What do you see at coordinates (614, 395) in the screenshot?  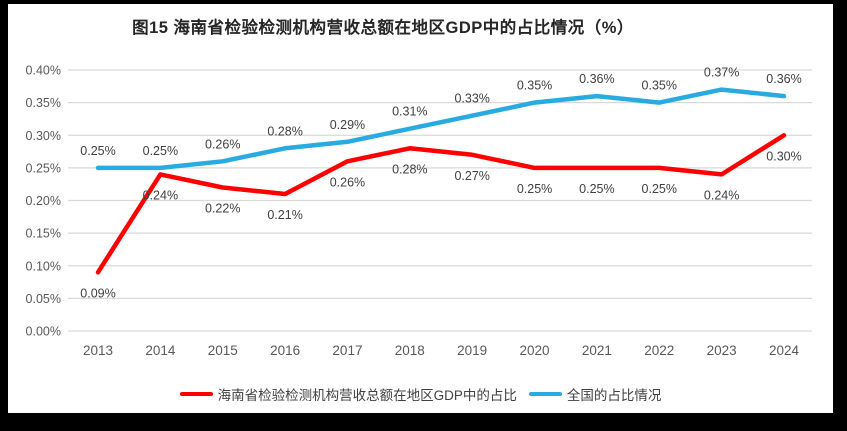 I see `legend-label-national: 全国的占比情况` at bounding box center [614, 395].